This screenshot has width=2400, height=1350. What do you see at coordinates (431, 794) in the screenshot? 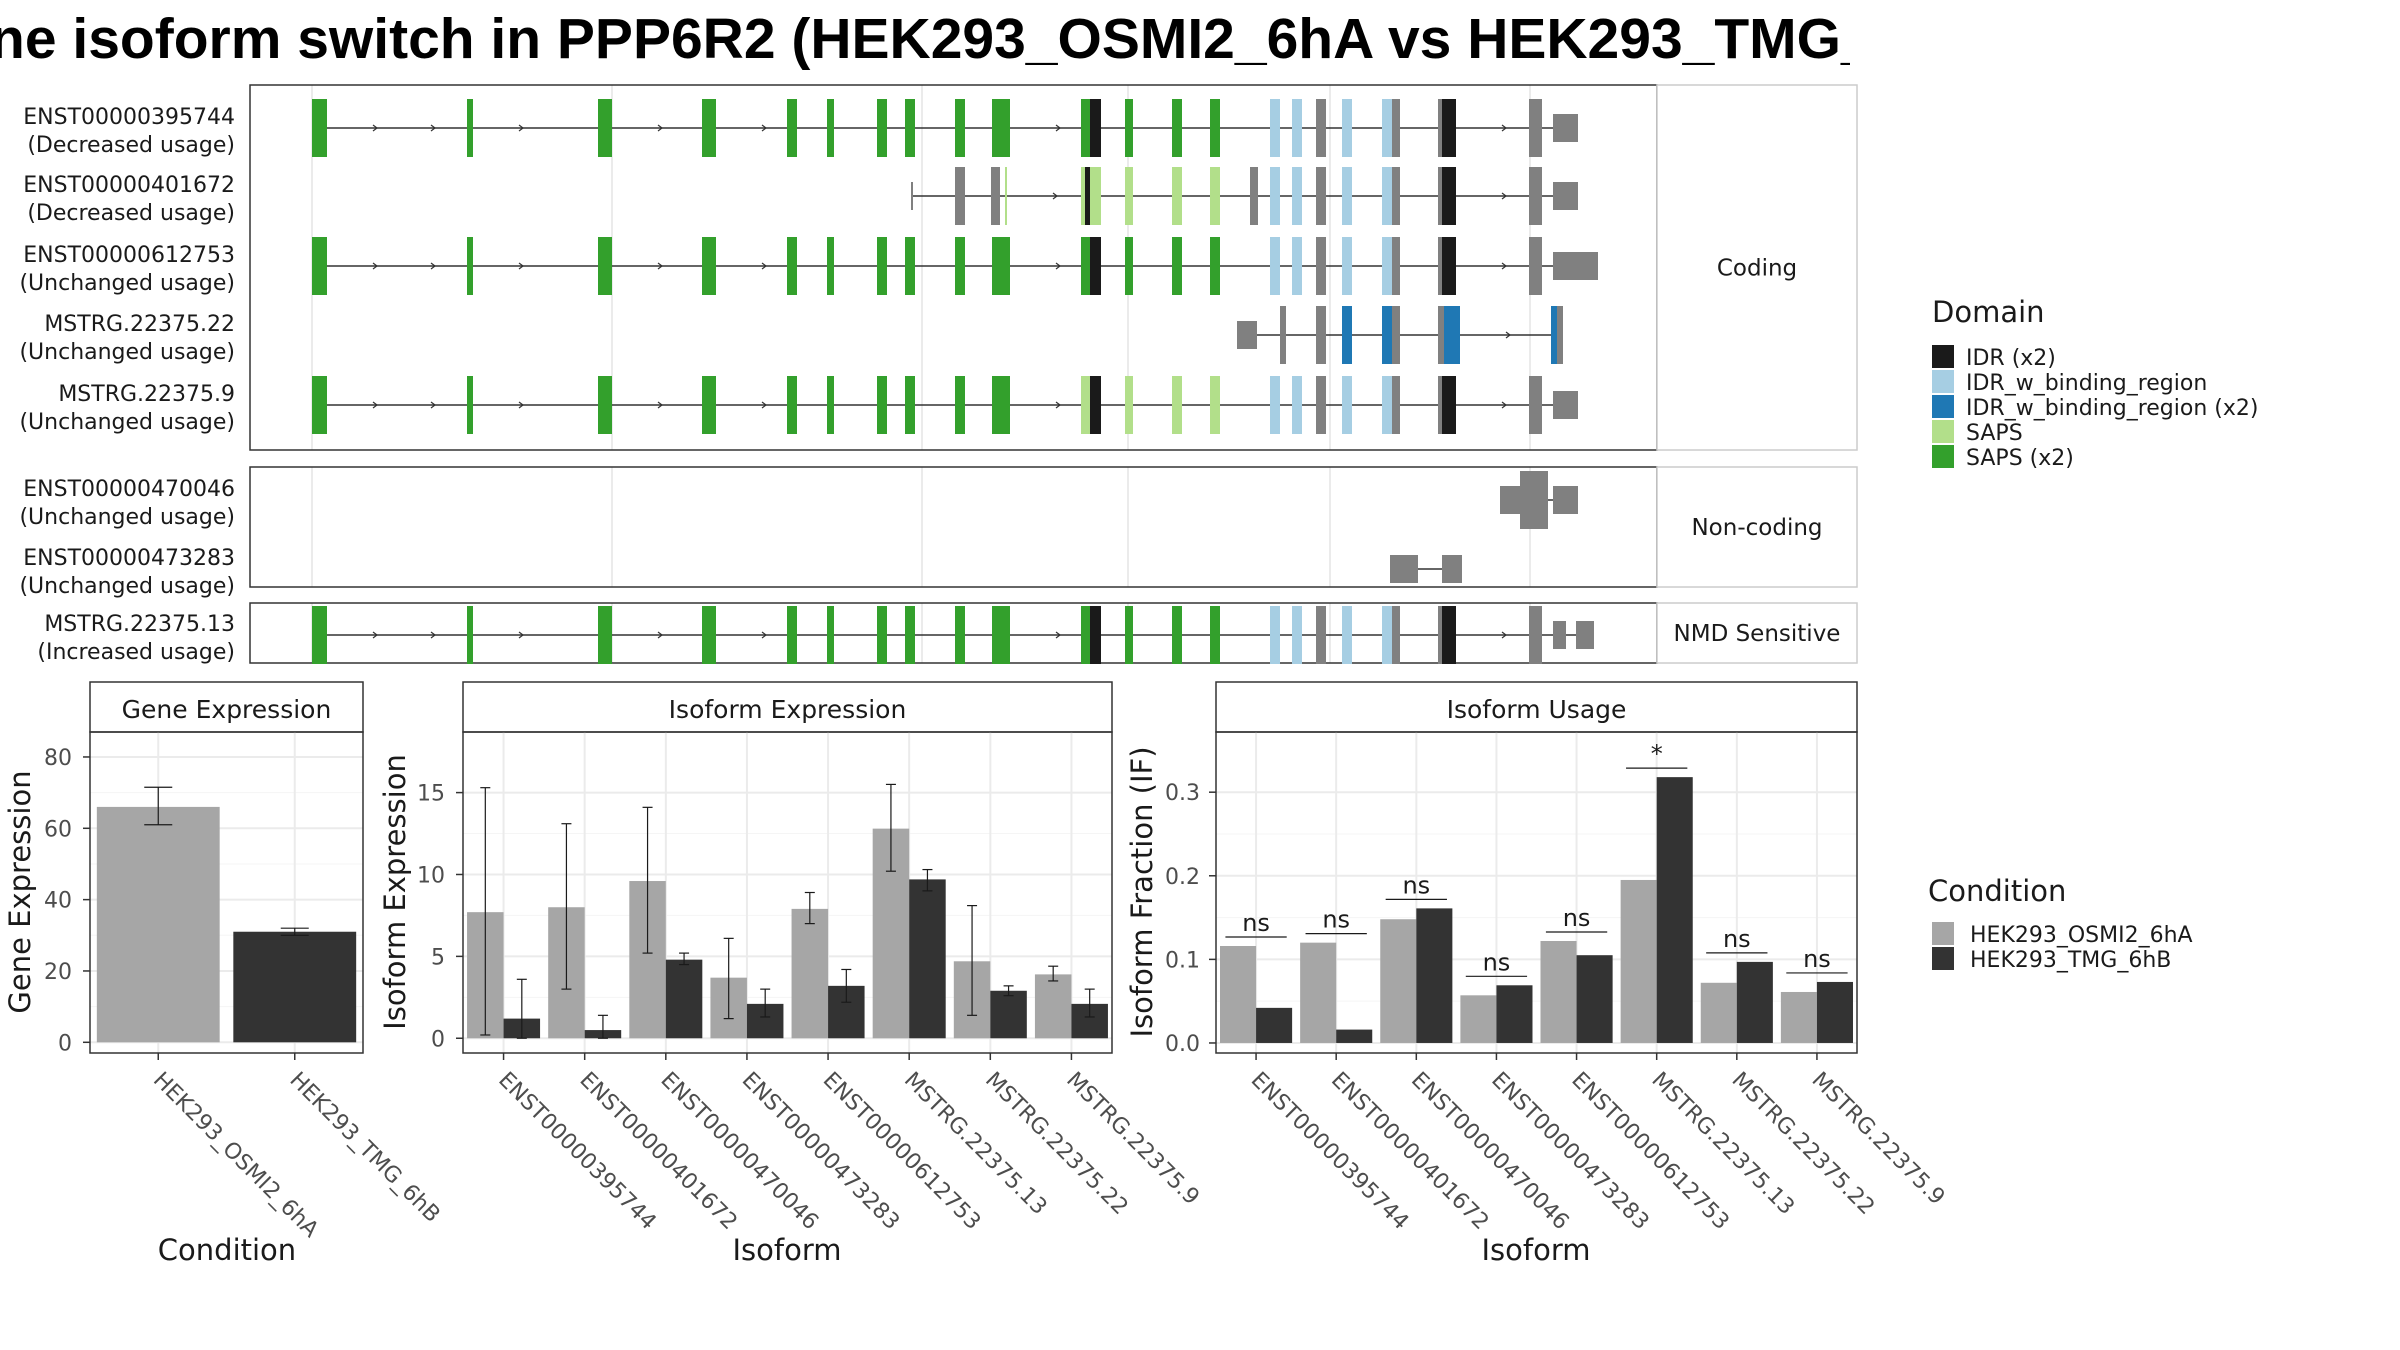
I see `y-tick-label: 15` at bounding box center [431, 794].